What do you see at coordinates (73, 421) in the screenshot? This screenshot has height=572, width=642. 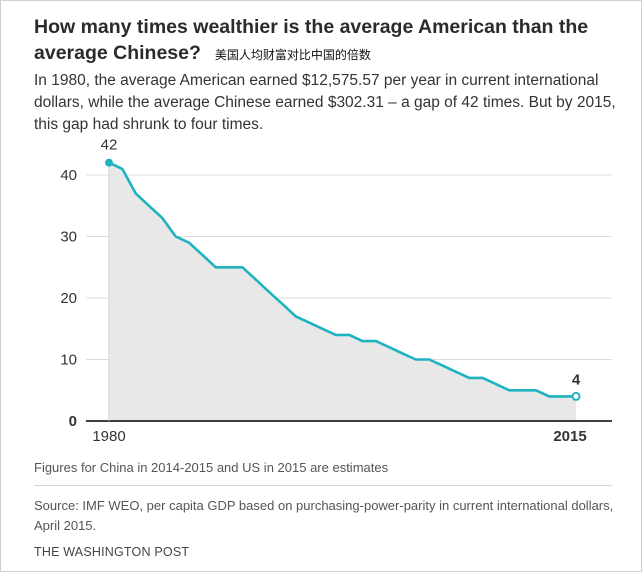 I see `y-tick-label: 0` at bounding box center [73, 421].